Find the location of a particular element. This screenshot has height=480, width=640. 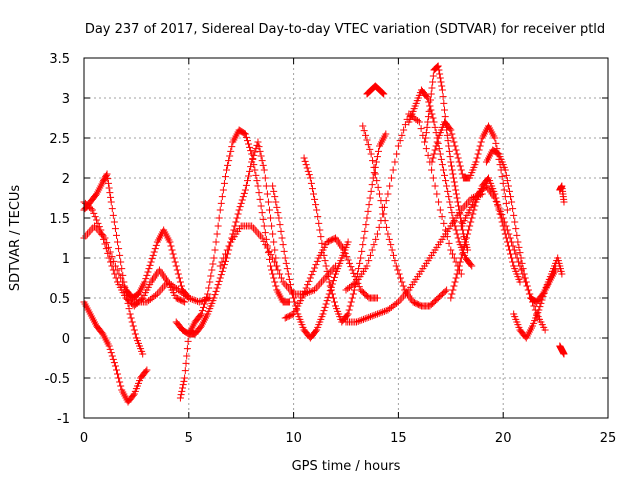

series-sat-f is located at coordinates (234, 264).